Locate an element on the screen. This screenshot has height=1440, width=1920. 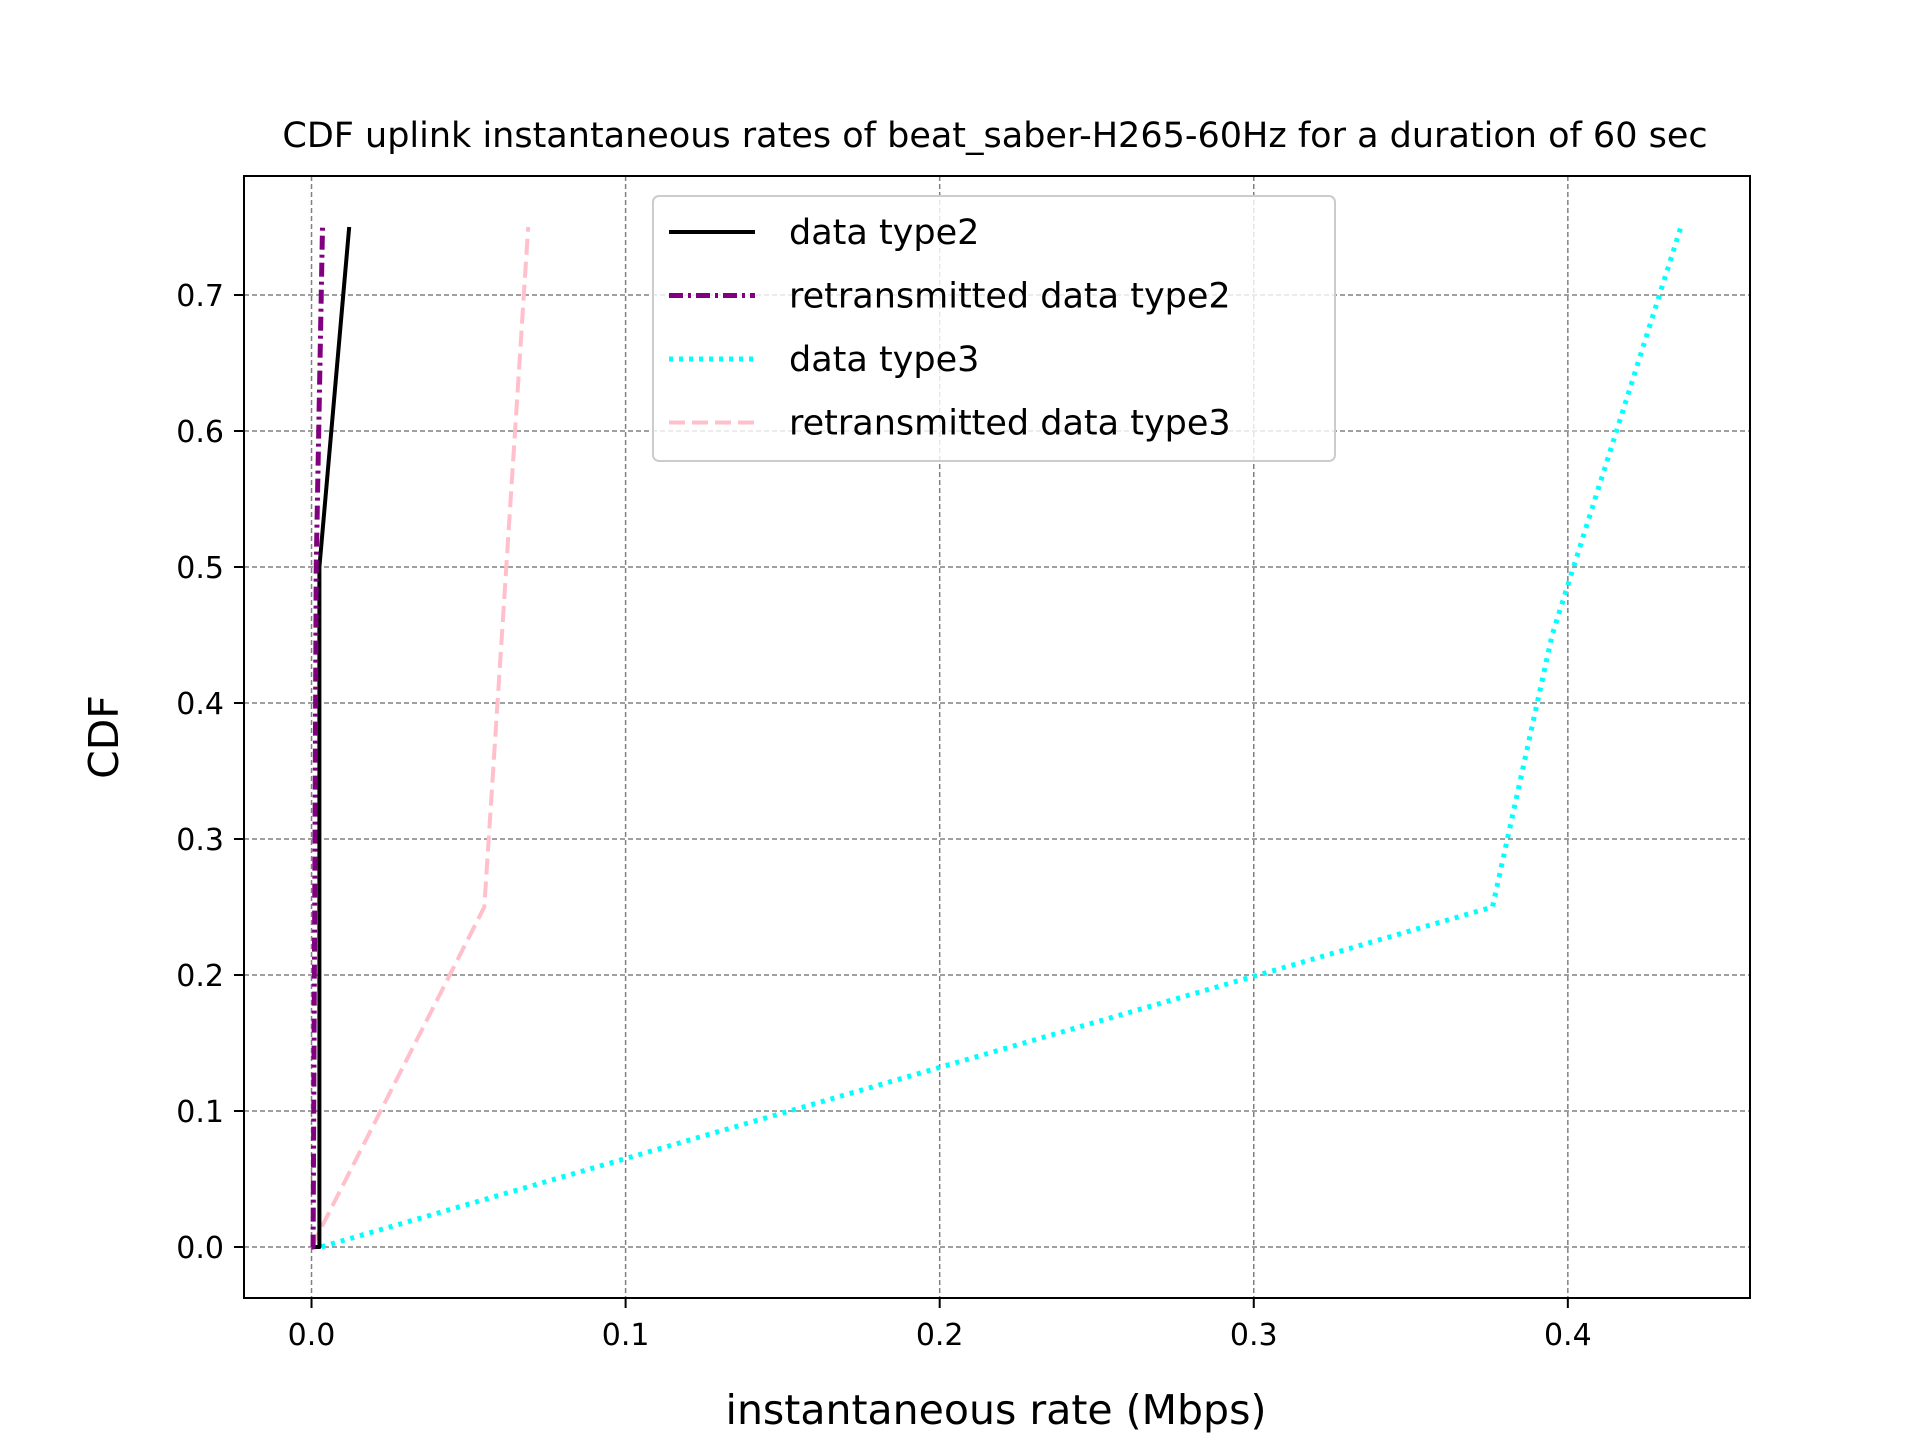
x-tick-label: 0.1 is located at coordinates (626, 1335).